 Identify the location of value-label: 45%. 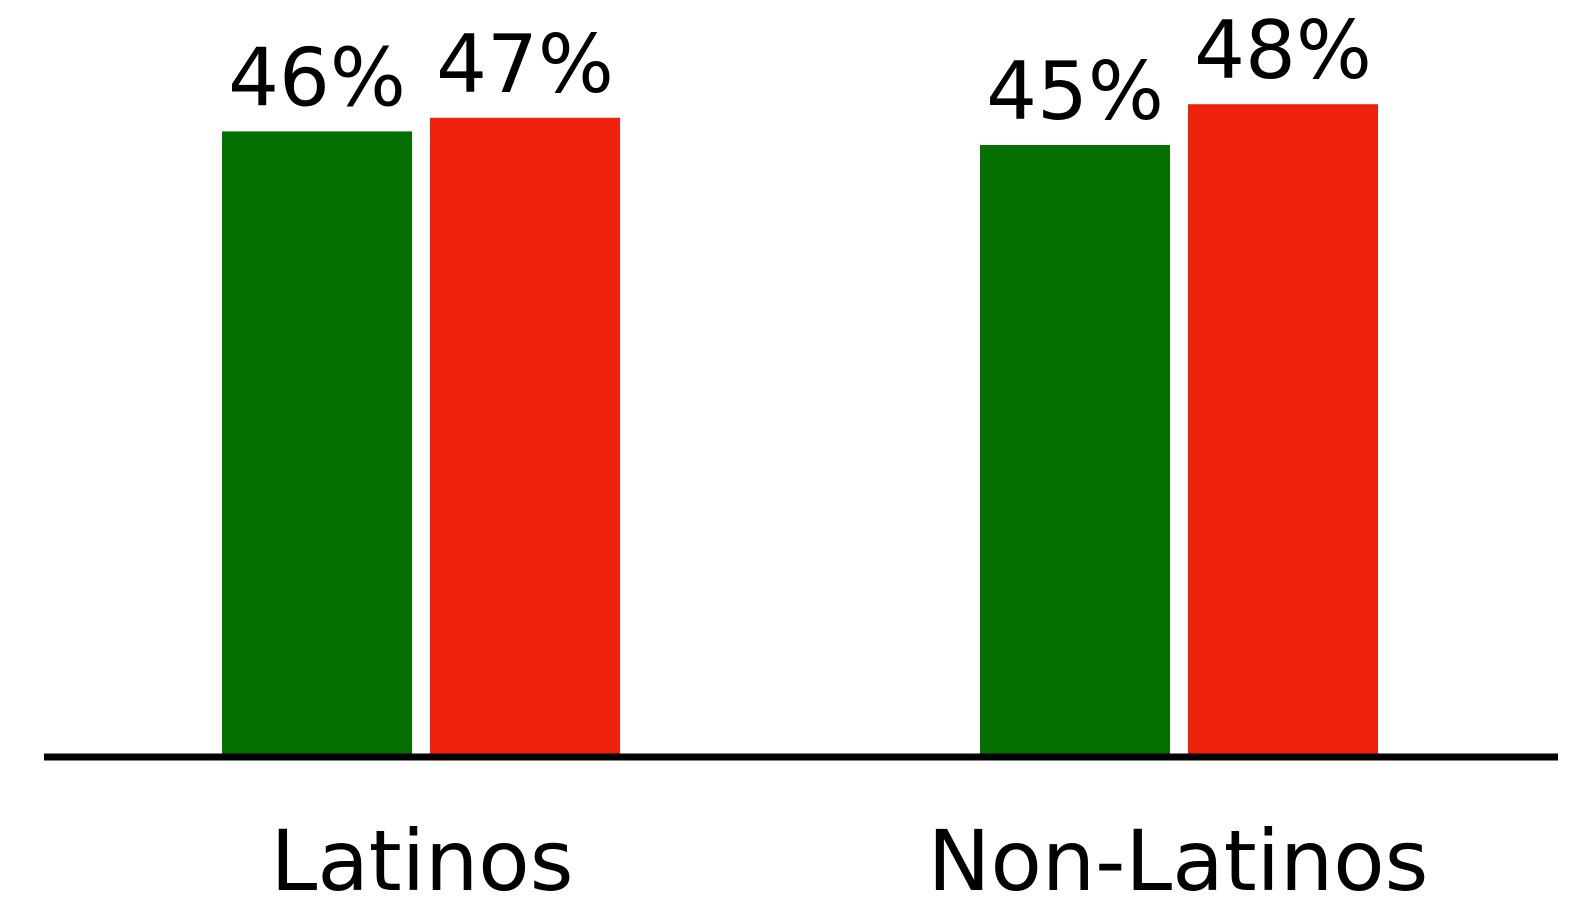
(1075, 91).